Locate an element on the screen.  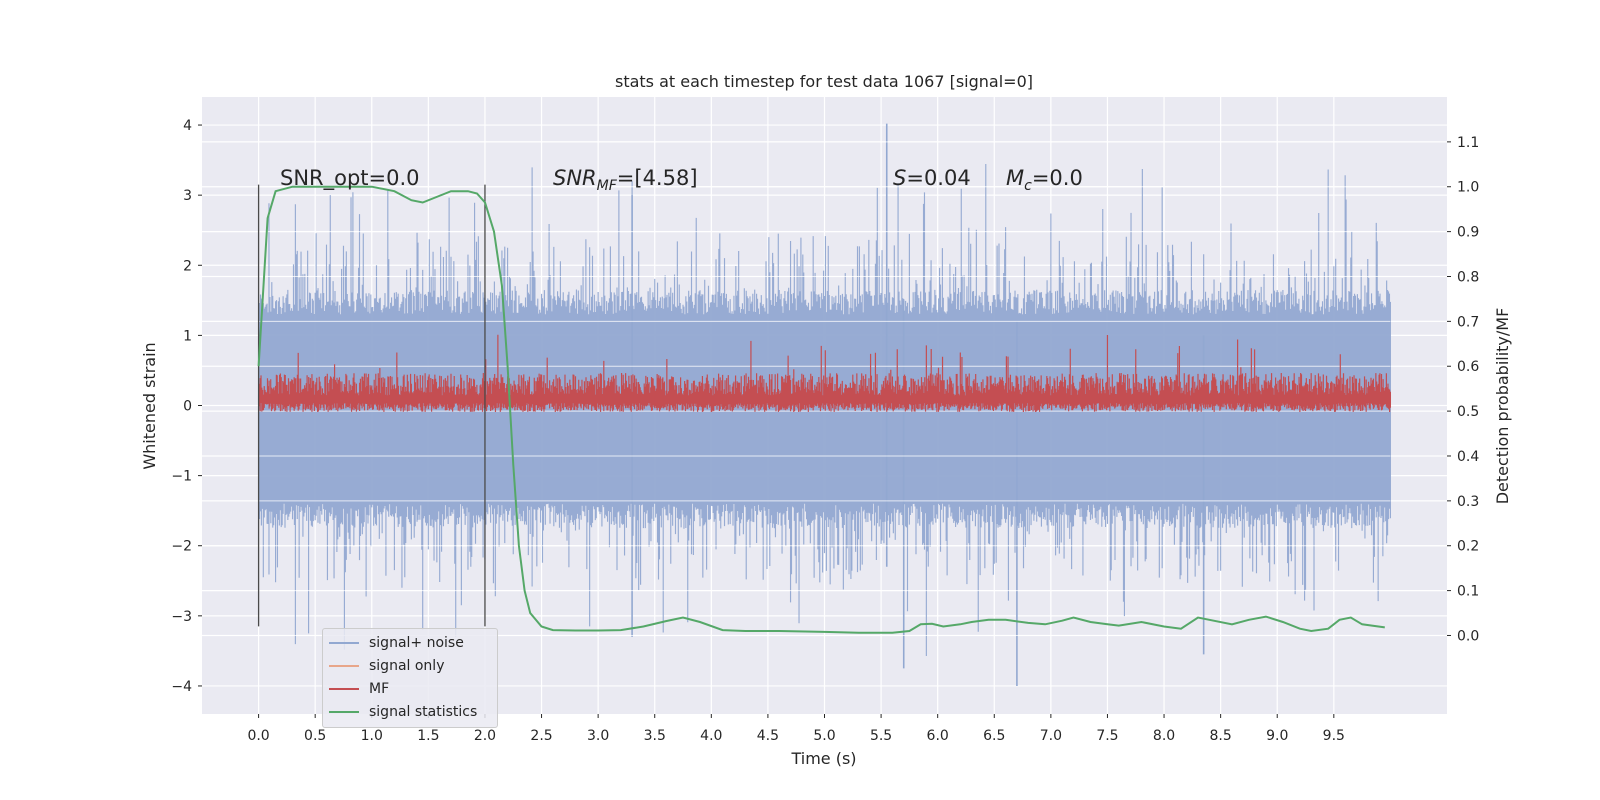
x-tick-label: 2.5 is located at coordinates (541, 736).